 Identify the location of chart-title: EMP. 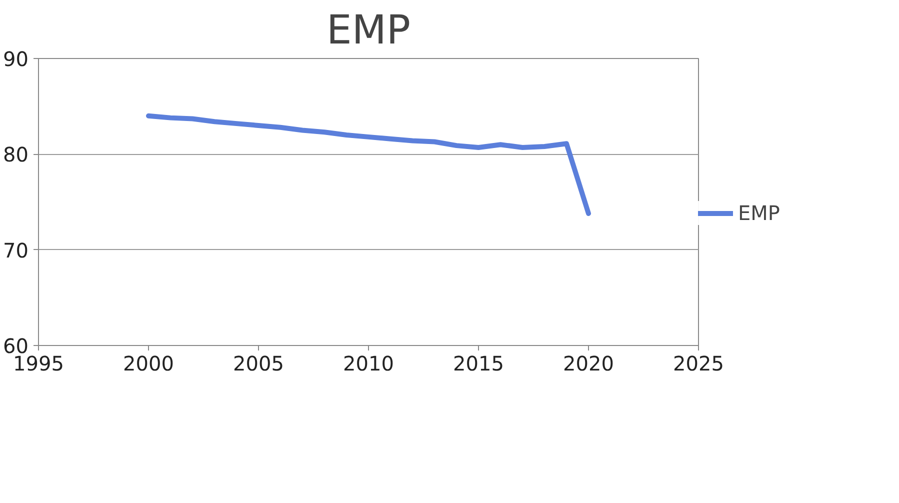
(368, 31).